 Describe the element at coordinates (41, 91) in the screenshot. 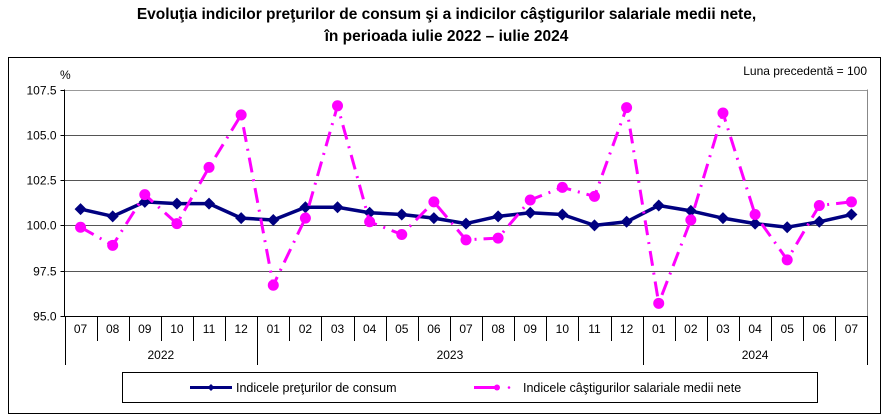

I see `y-tick-label: 107.5` at that location.